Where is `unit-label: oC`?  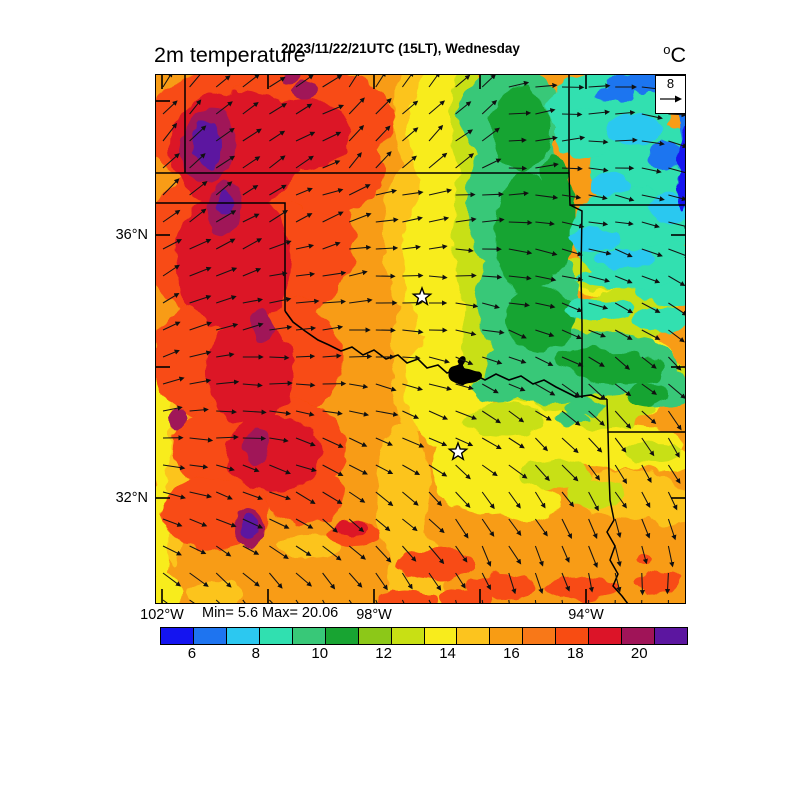 unit-label: oC is located at coordinates (653, 55).